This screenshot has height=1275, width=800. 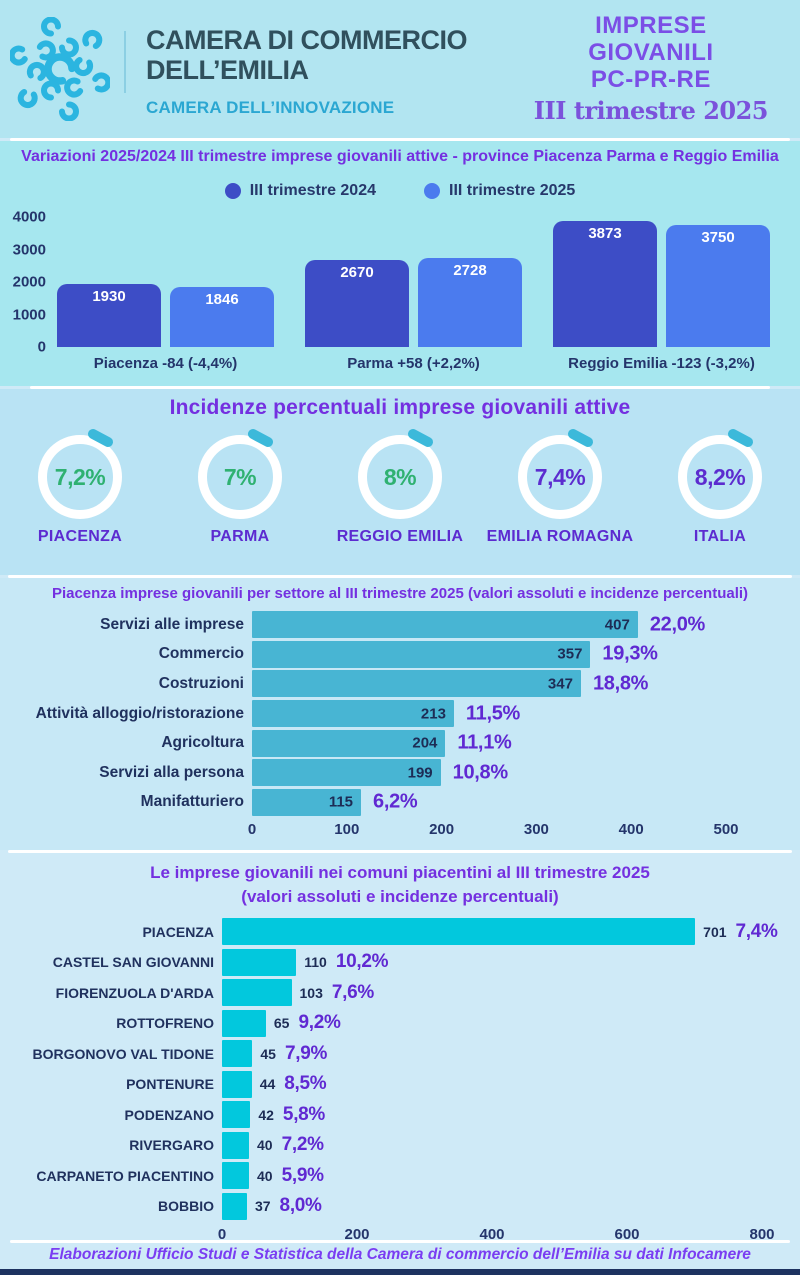 I want to click on value-pct-wrap: 65 9,2%, so click(x=307, y=1023).